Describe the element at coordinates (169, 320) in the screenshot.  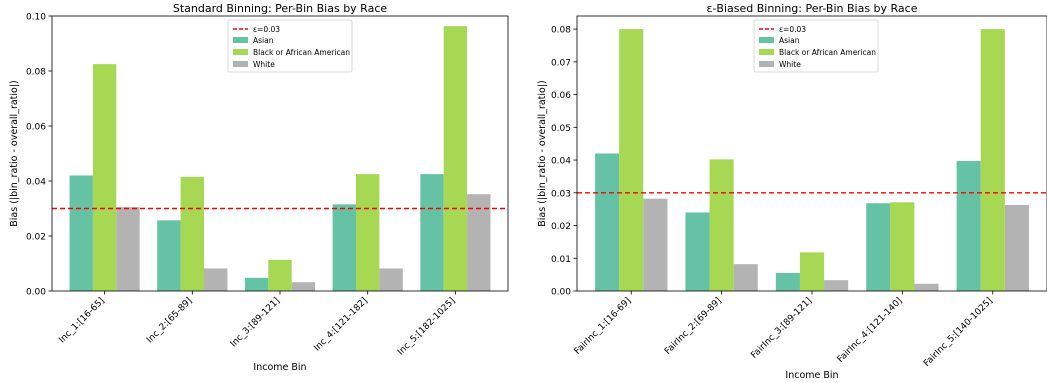
I see `x-tick-label: Inc_2:[65-89]` at that location.